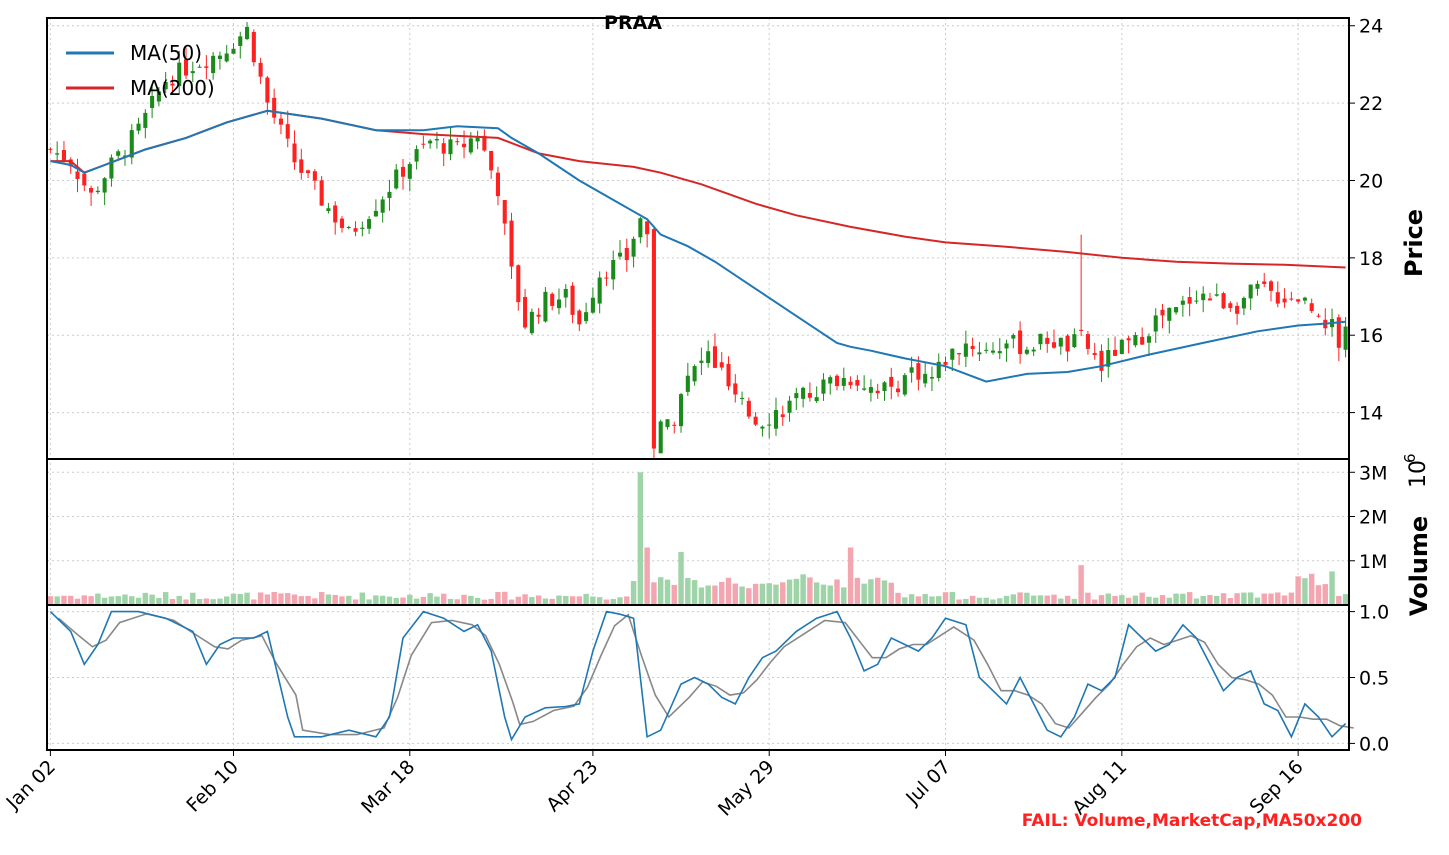 Image resolution: width=1449 pixels, height=855 pixels. Describe the element at coordinates (705, 674) in the screenshot. I see `stoch-d-line` at that location.